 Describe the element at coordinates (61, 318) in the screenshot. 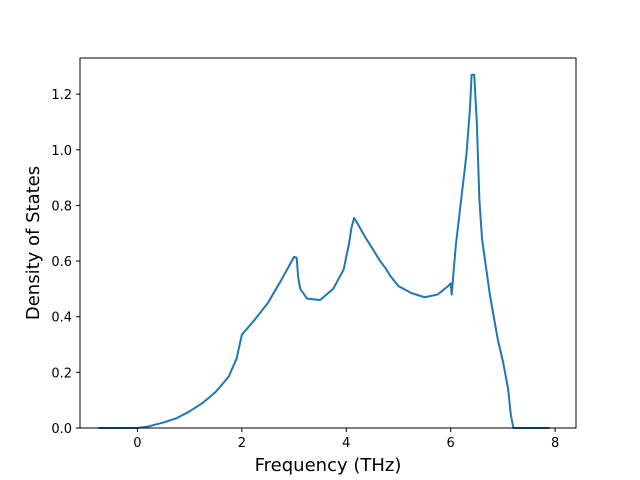

I see `y-tick-label: 0.4` at that location.